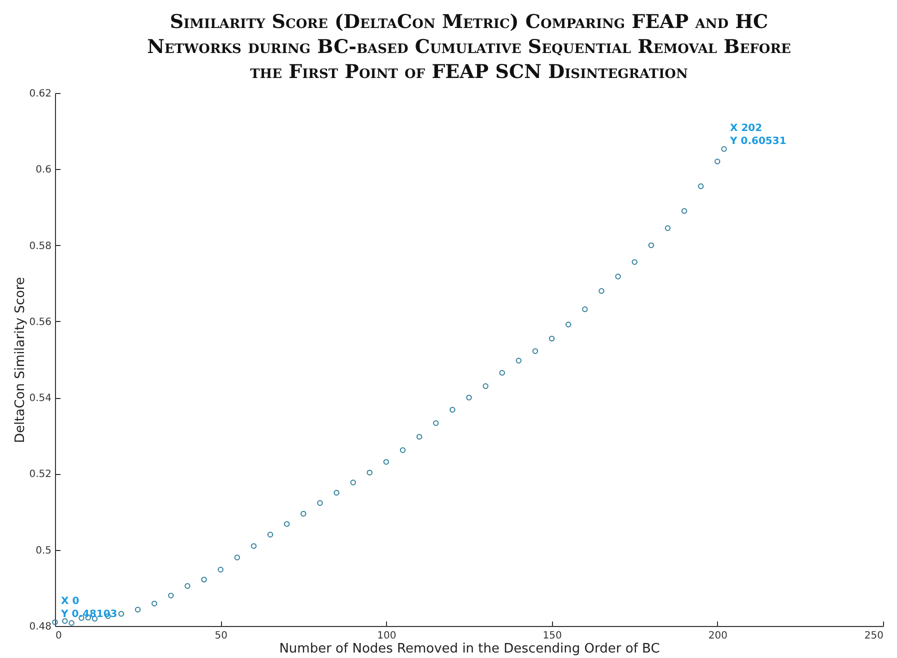 This screenshot has height=658, width=897. I want to click on x-tick-label: 50, so click(221, 636).